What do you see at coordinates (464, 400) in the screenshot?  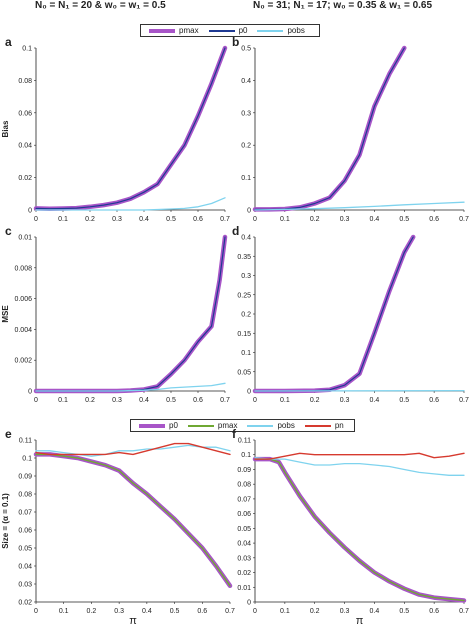 I see `panel-d-xtick-label: 0.7` at bounding box center [464, 400].